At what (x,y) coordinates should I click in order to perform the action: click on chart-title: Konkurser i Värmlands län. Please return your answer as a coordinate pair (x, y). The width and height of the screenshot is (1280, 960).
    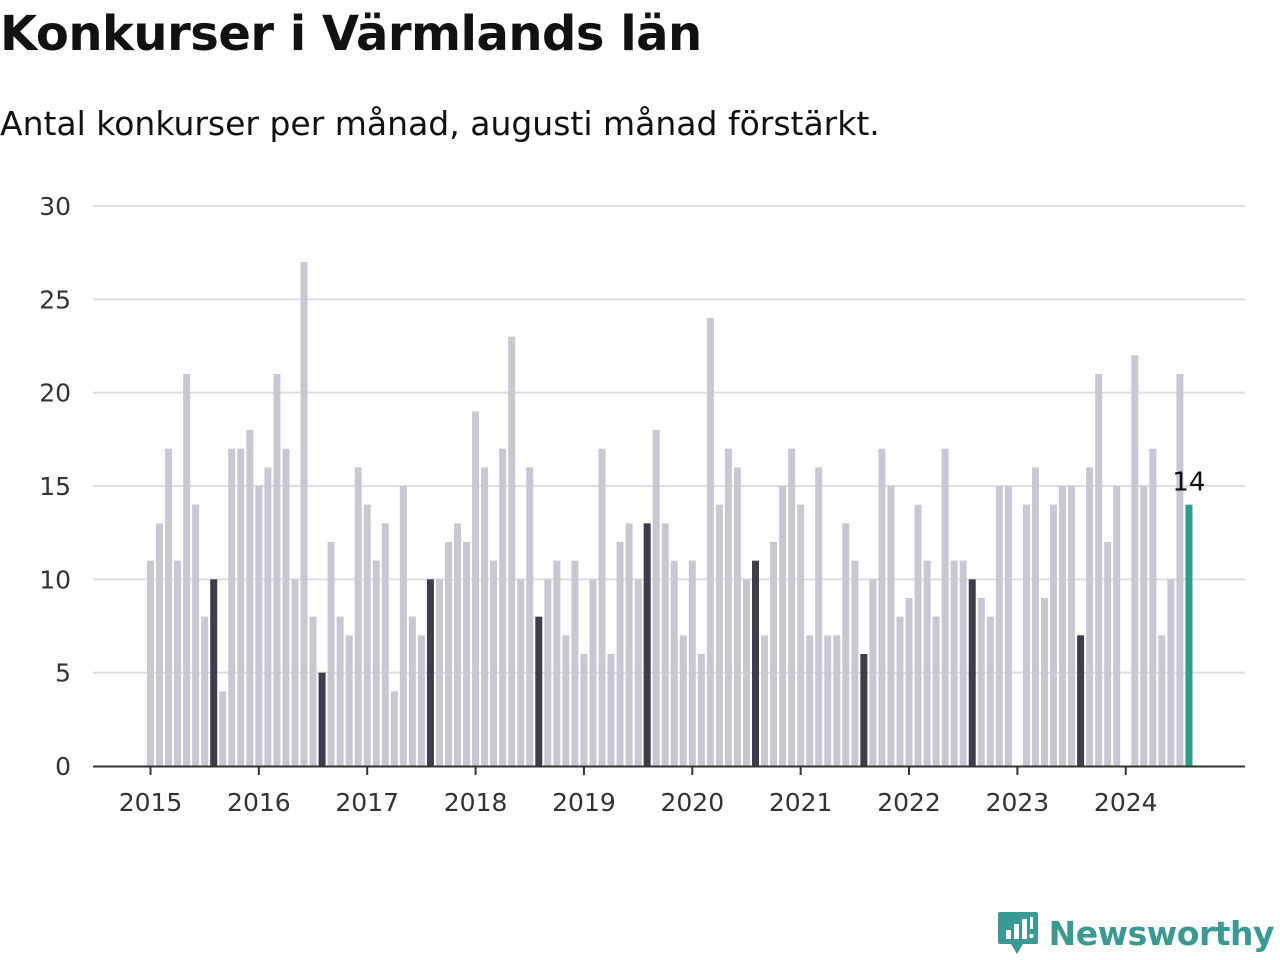
    Looking at the image, I should click on (351, 34).